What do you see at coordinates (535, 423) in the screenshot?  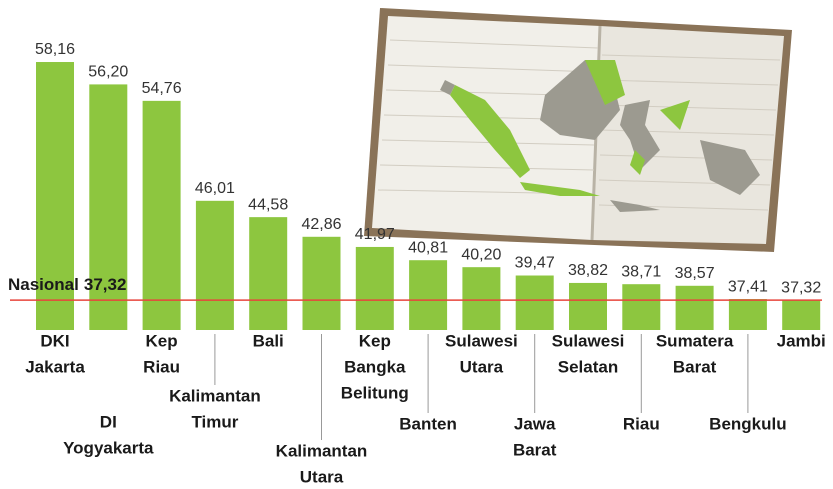 I see `x-tick-label: Jawa` at bounding box center [535, 423].